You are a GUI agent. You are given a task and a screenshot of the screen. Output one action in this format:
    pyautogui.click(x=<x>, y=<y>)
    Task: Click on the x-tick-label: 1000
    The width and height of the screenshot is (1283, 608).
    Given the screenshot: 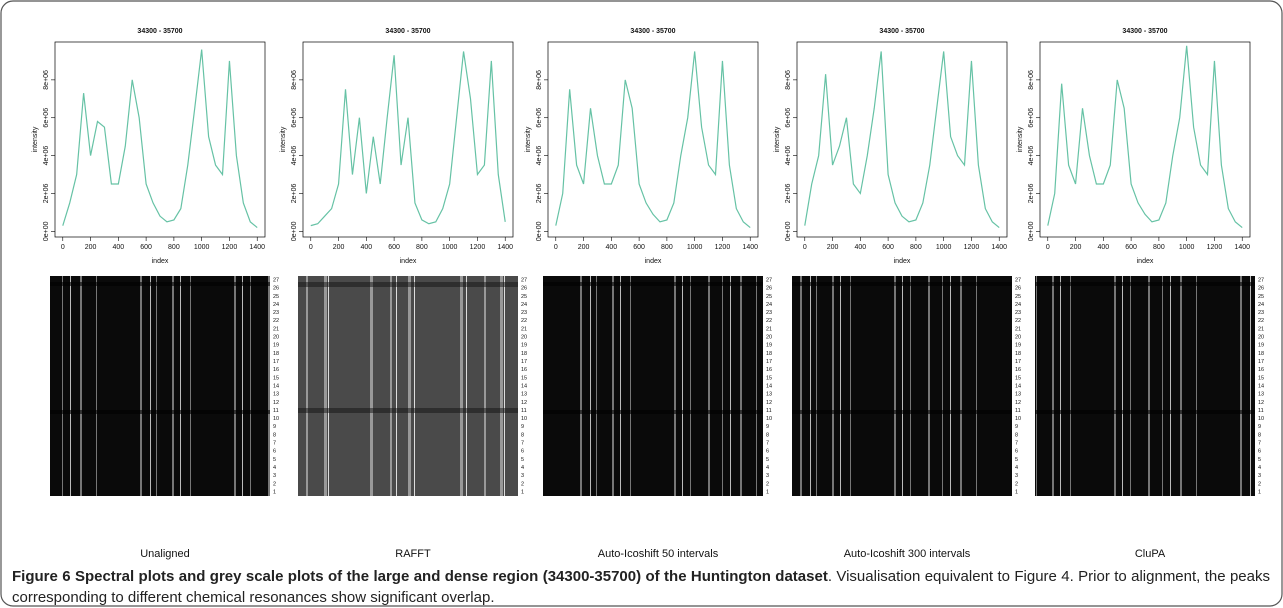 What is the action you would take?
    pyautogui.click(x=450, y=247)
    